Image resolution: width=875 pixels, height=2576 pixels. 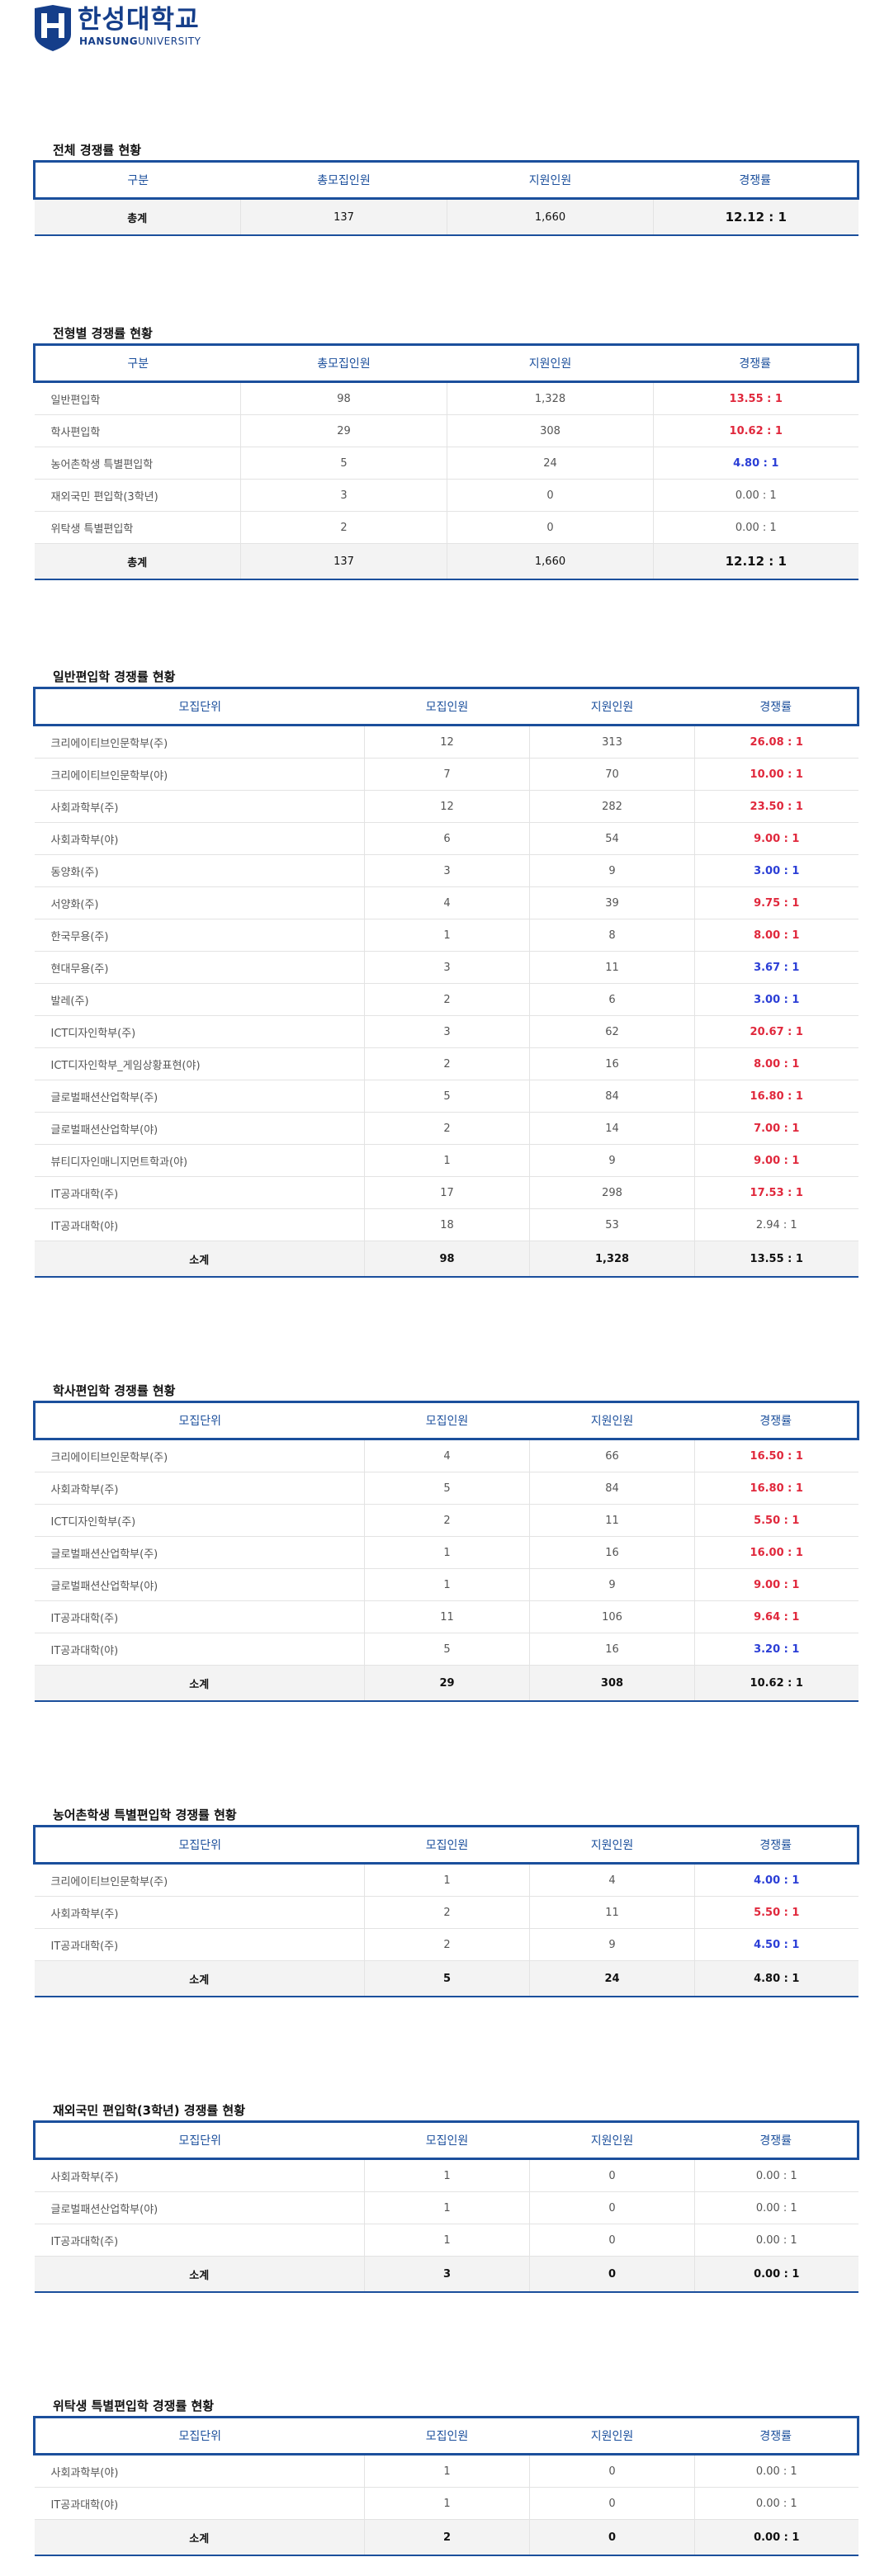 What do you see at coordinates (612, 1420) in the screenshot?
I see `header-cell: 지원인원` at bounding box center [612, 1420].